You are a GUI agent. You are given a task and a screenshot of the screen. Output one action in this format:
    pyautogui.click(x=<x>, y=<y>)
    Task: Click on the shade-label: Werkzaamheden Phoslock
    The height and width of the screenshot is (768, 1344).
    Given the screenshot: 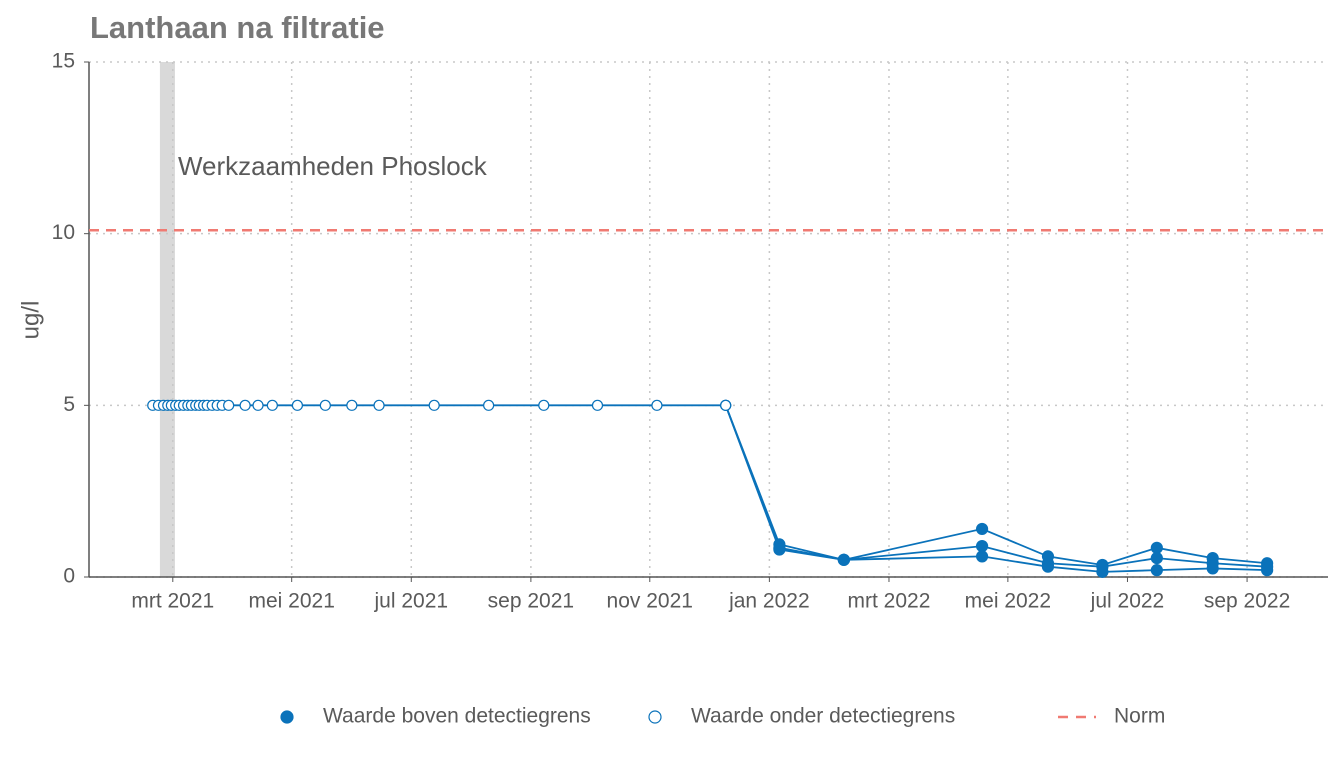 What is the action you would take?
    pyautogui.click(x=333, y=166)
    